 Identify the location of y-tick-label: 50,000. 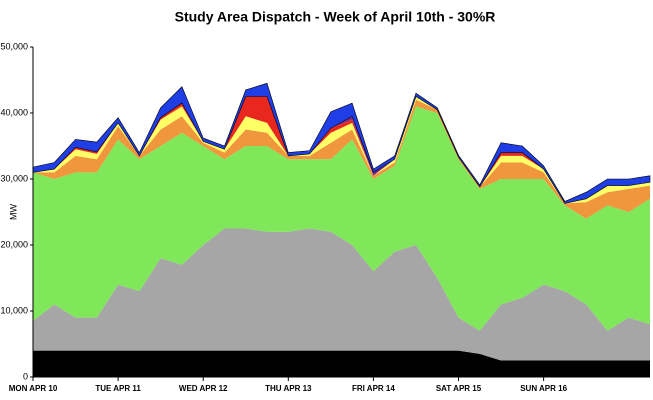
(14, 46).